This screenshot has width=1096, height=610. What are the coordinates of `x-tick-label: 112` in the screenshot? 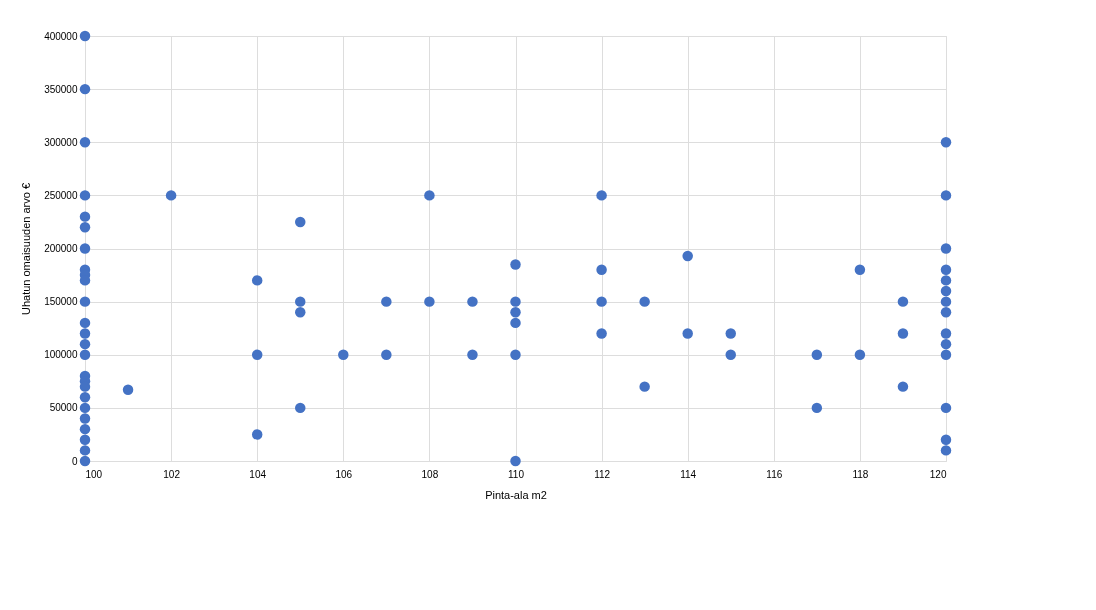 It's located at (602, 474).